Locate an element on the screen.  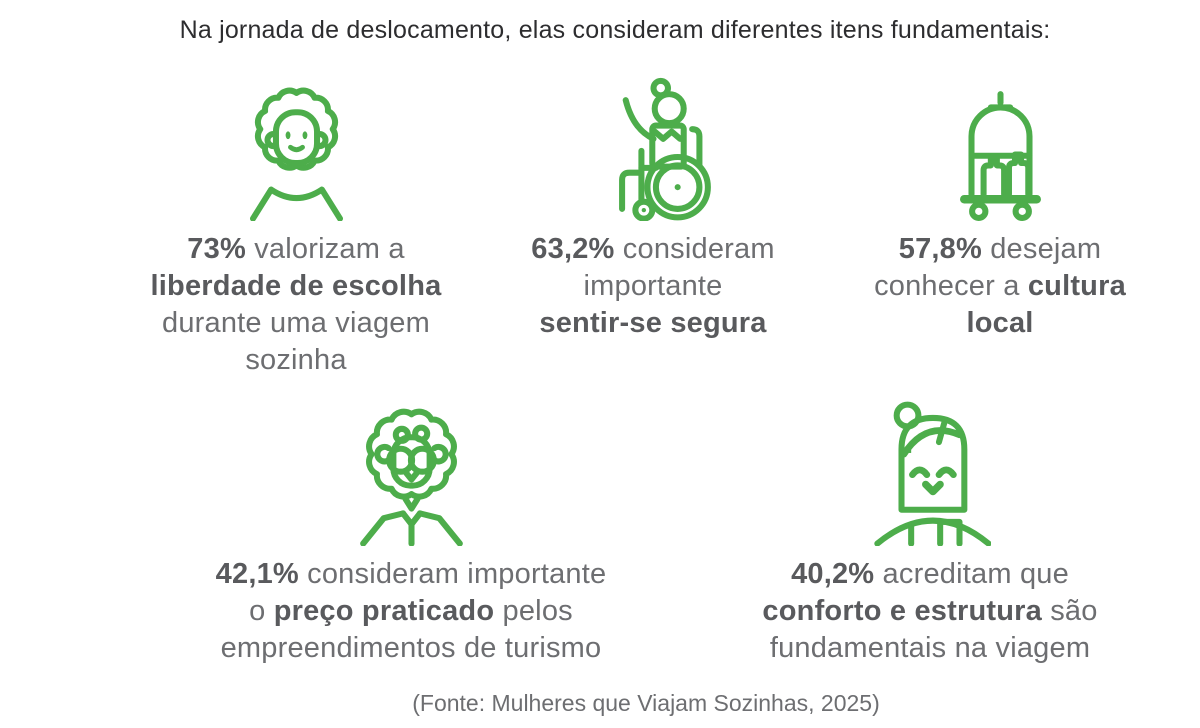
stat-item-cultura: 57,8% desejam conhecer a cultura local is located at coordinates (1000, 207).